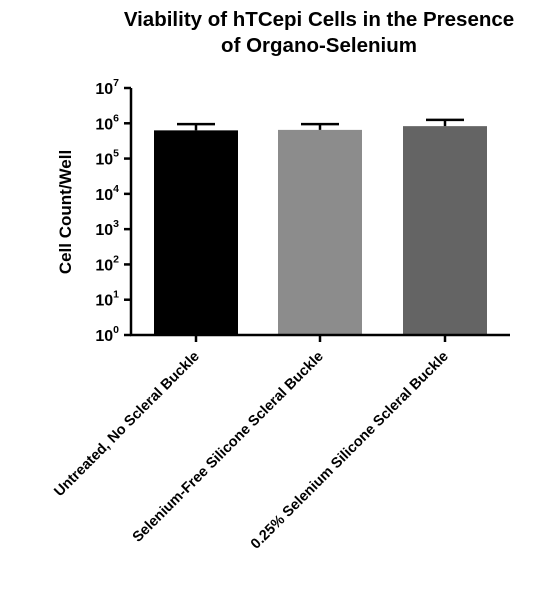 This screenshot has width=553, height=613. I want to click on y-tick-exponent: 6, so click(116, 118).